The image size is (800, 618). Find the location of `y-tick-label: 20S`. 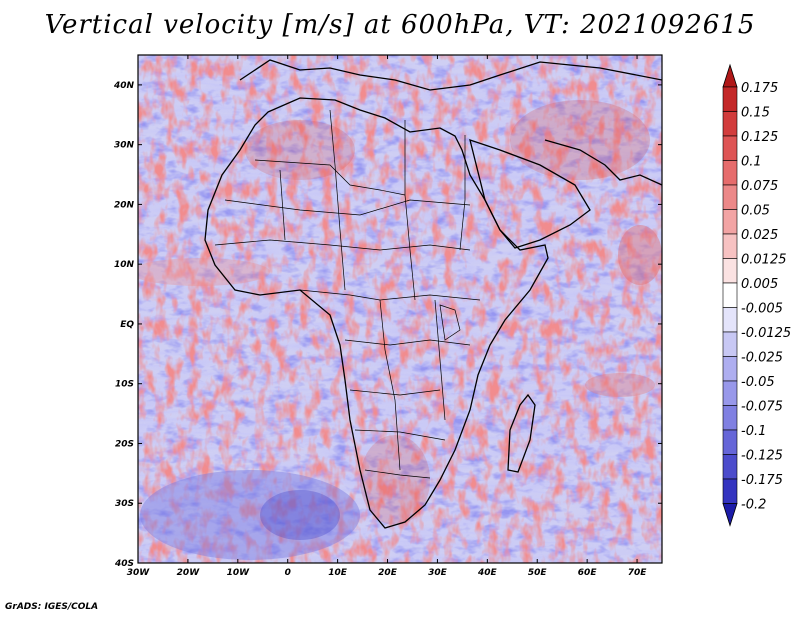

y-tick-label: 20S is located at coordinates (124, 444).